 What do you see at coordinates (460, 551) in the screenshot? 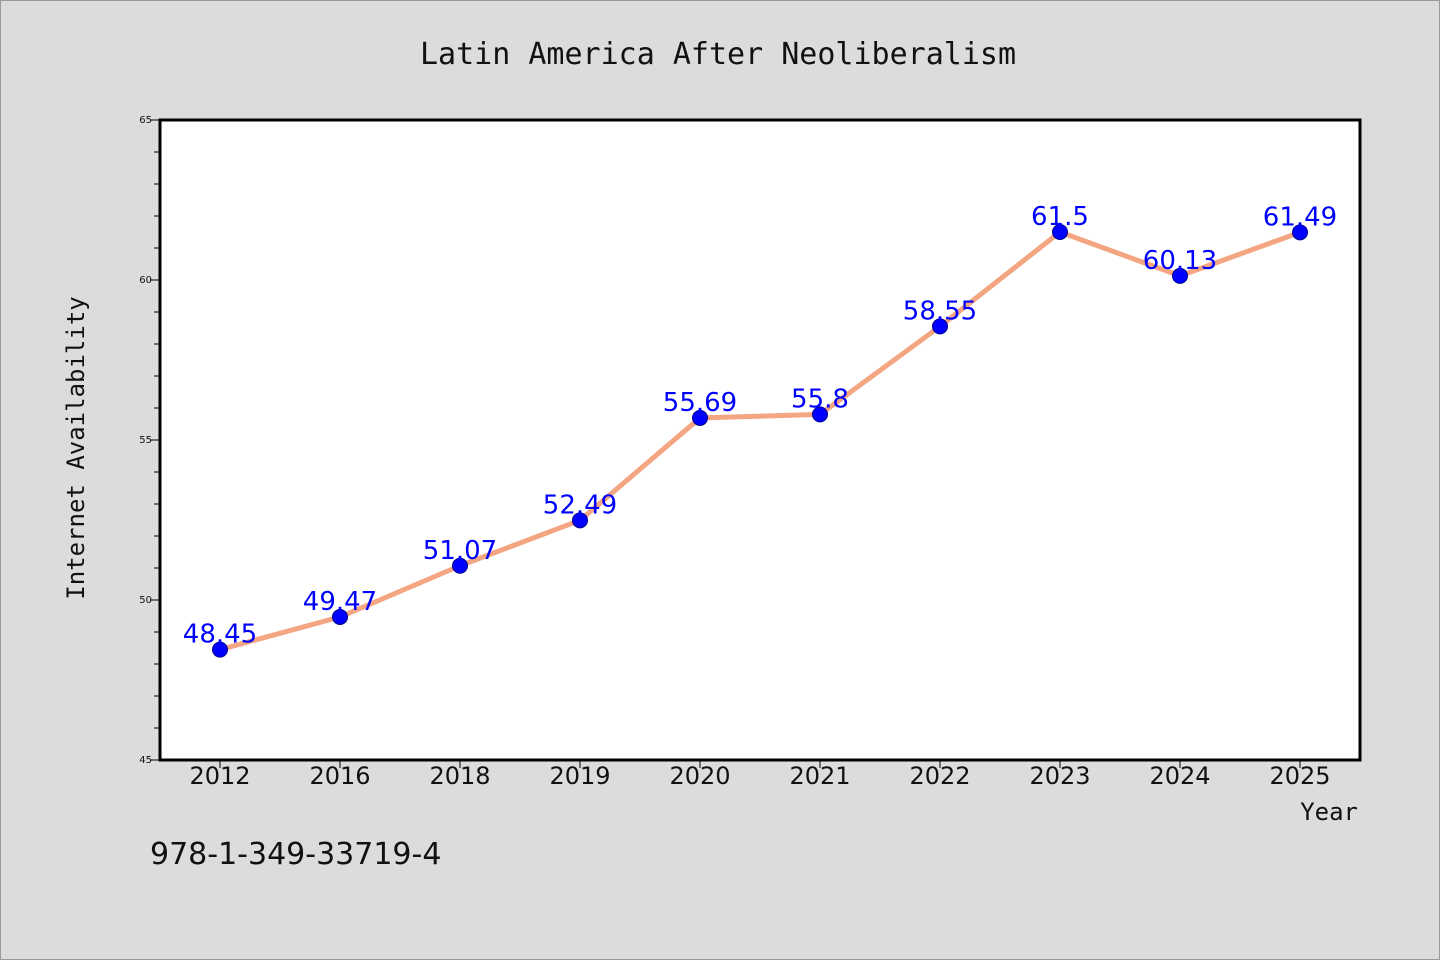
I see `data-label: 51.07` at bounding box center [460, 551].